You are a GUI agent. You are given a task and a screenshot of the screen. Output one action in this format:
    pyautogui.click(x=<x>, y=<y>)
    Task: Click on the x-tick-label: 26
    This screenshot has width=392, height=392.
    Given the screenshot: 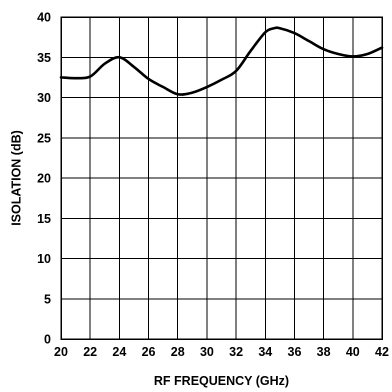 What is the action you would take?
    pyautogui.click(x=149, y=352)
    